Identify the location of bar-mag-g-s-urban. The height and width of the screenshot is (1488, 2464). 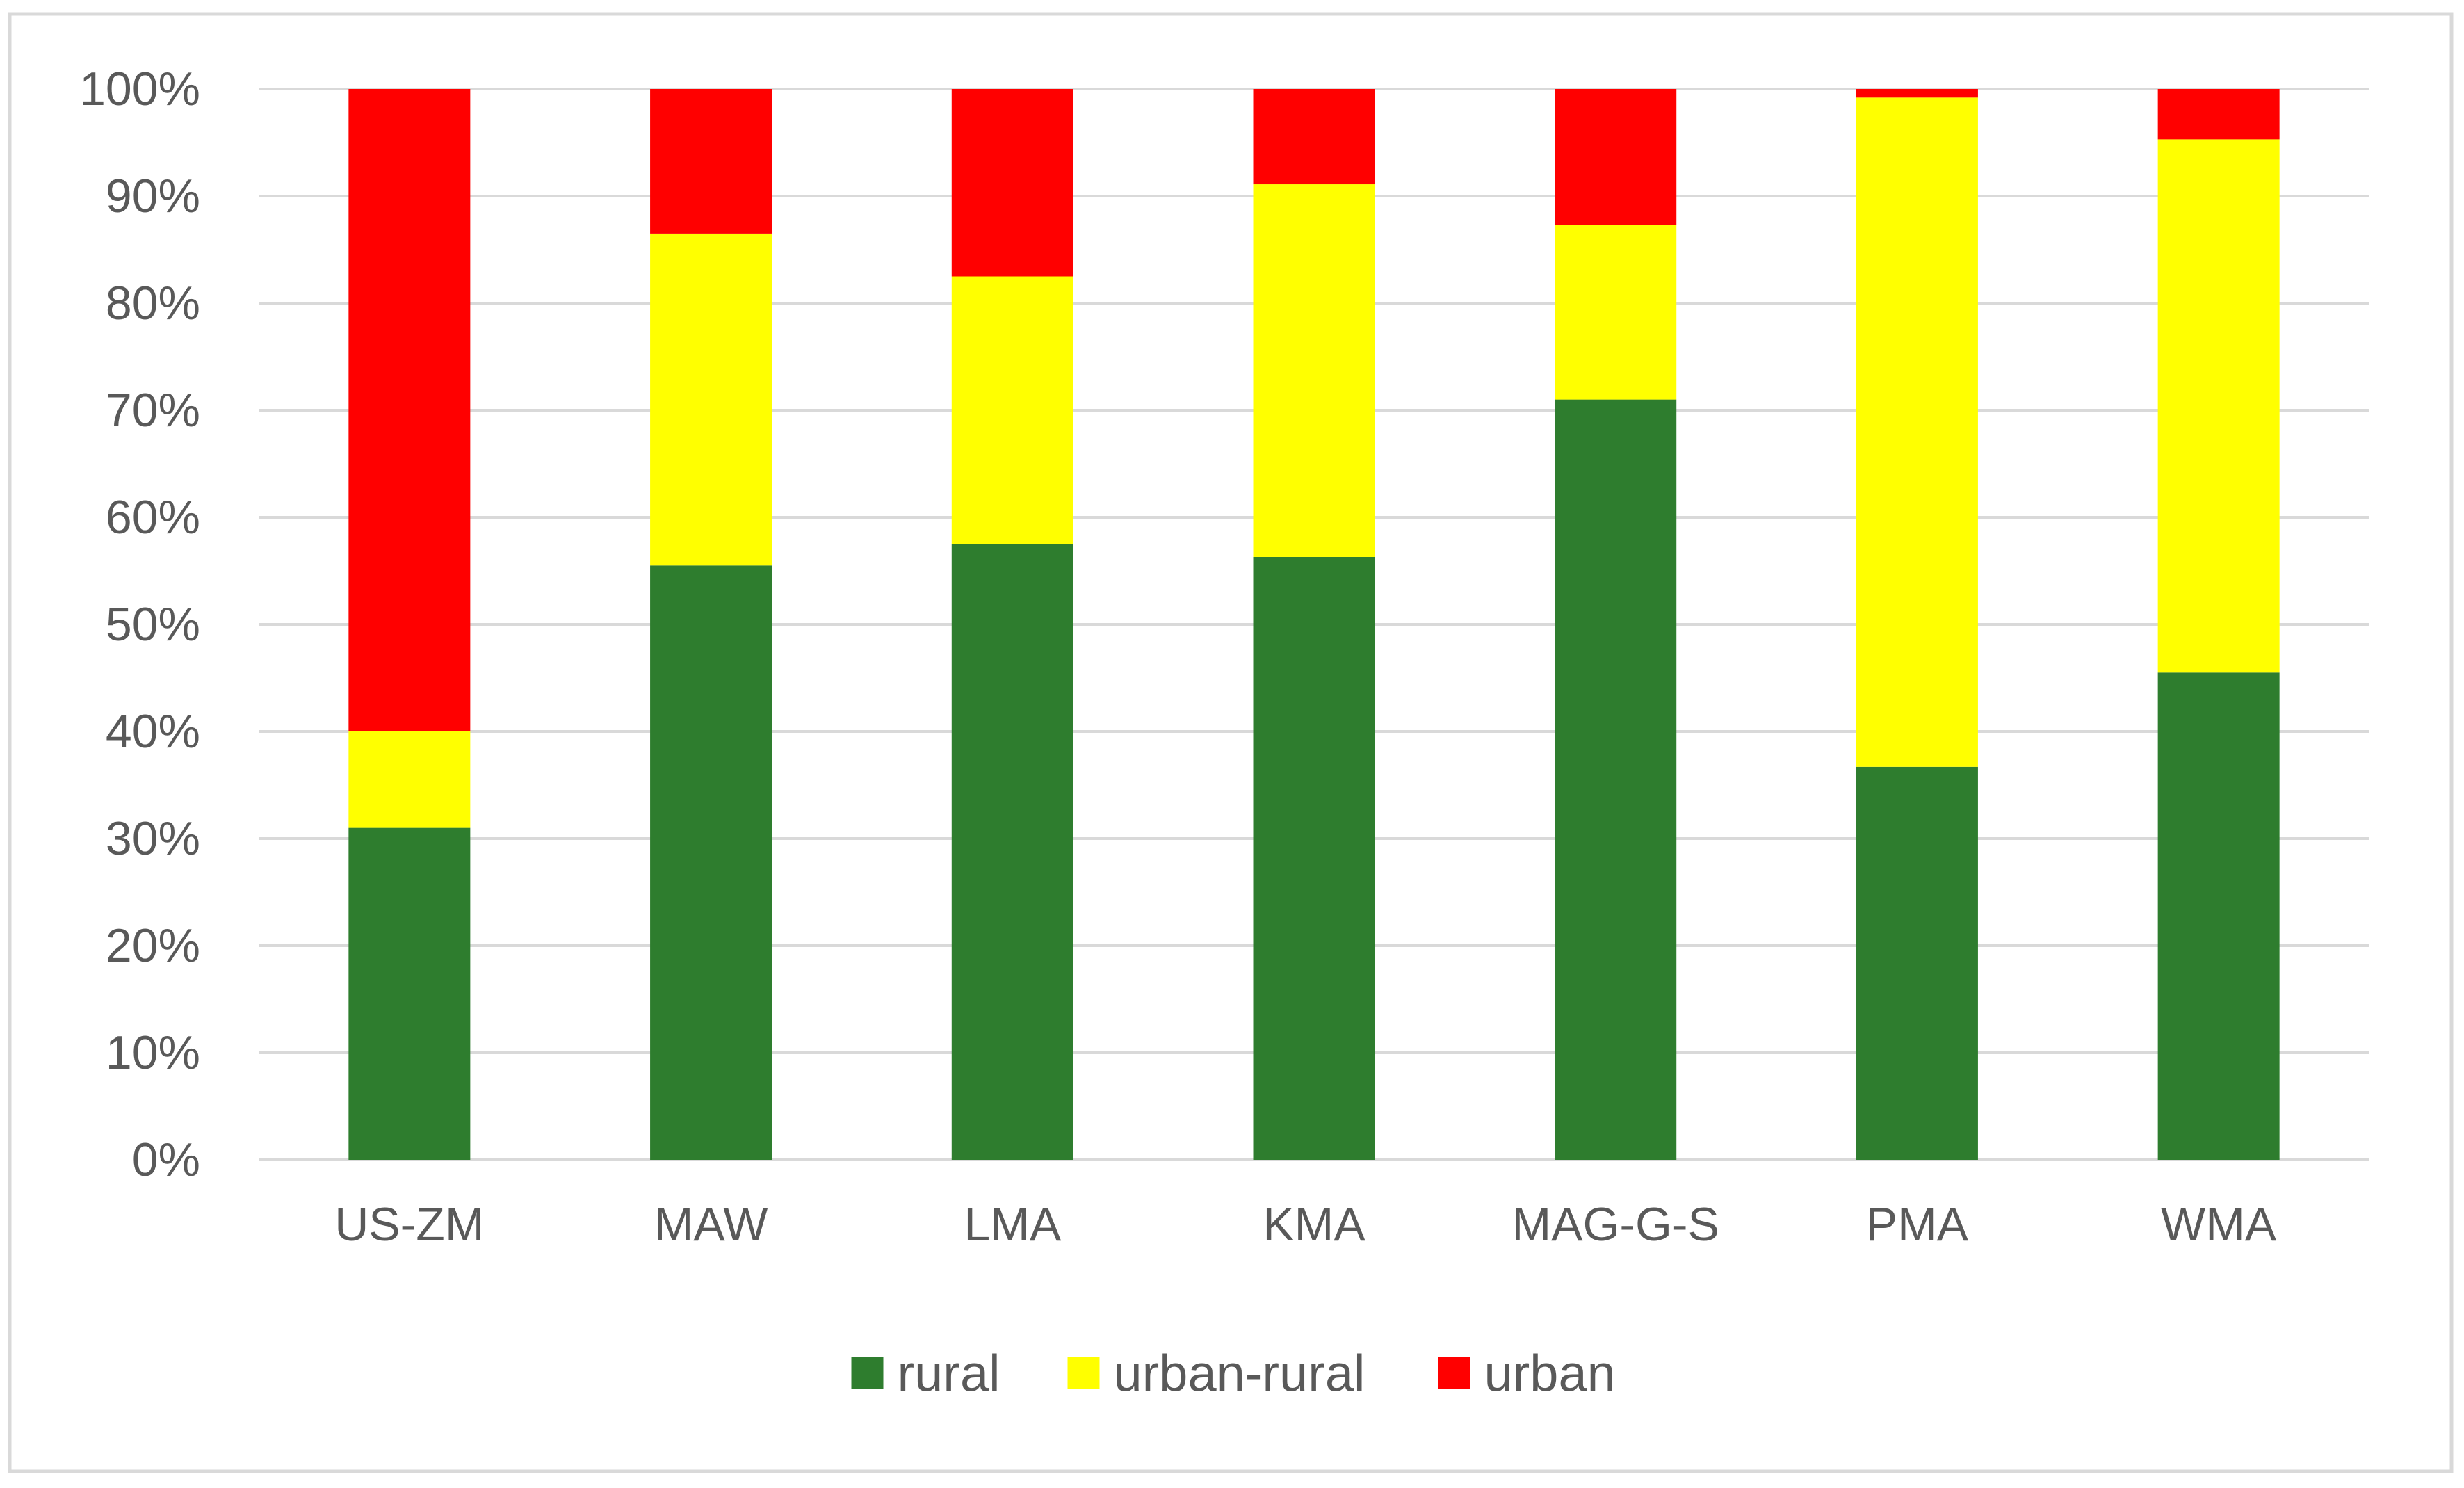
(1616, 157).